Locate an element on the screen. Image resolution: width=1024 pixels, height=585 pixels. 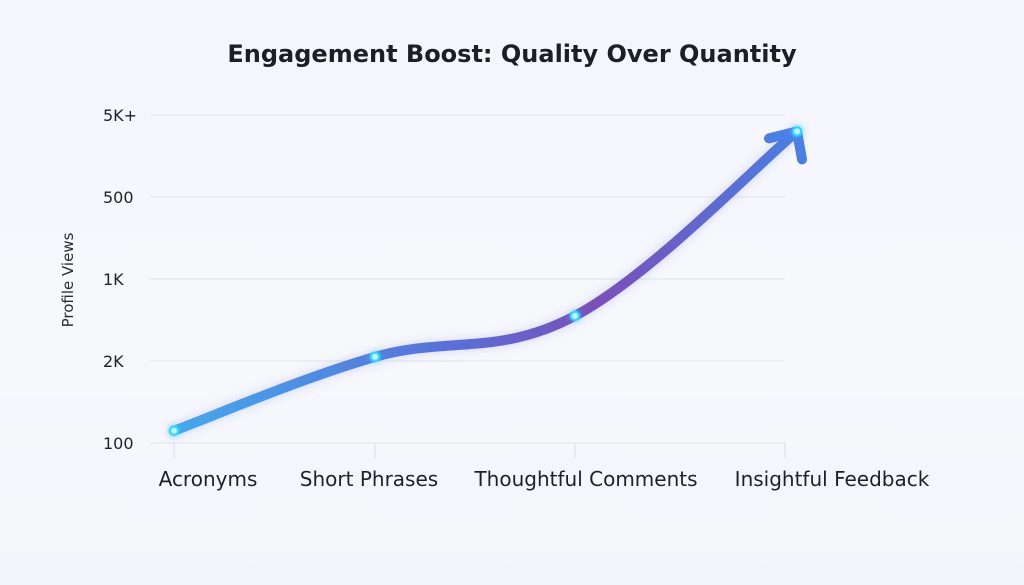
vertical-gridlines is located at coordinates (479, 450).